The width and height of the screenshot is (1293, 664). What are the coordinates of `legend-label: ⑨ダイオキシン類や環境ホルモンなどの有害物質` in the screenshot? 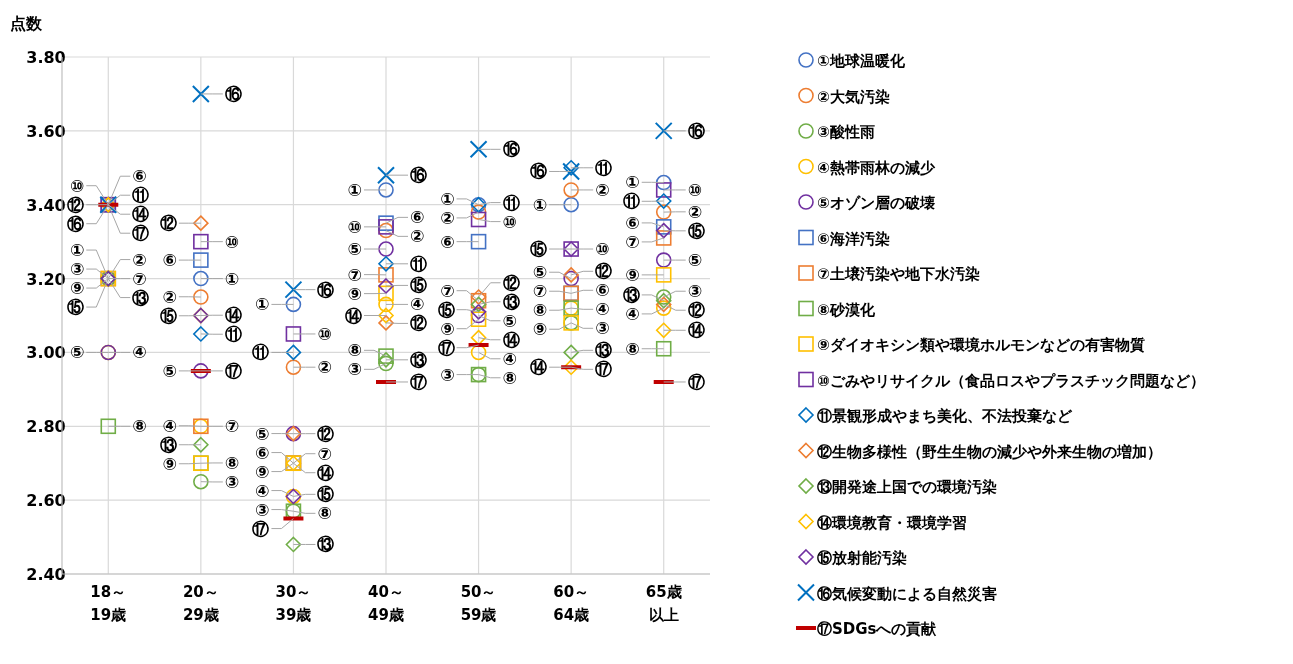 It's located at (981, 345).